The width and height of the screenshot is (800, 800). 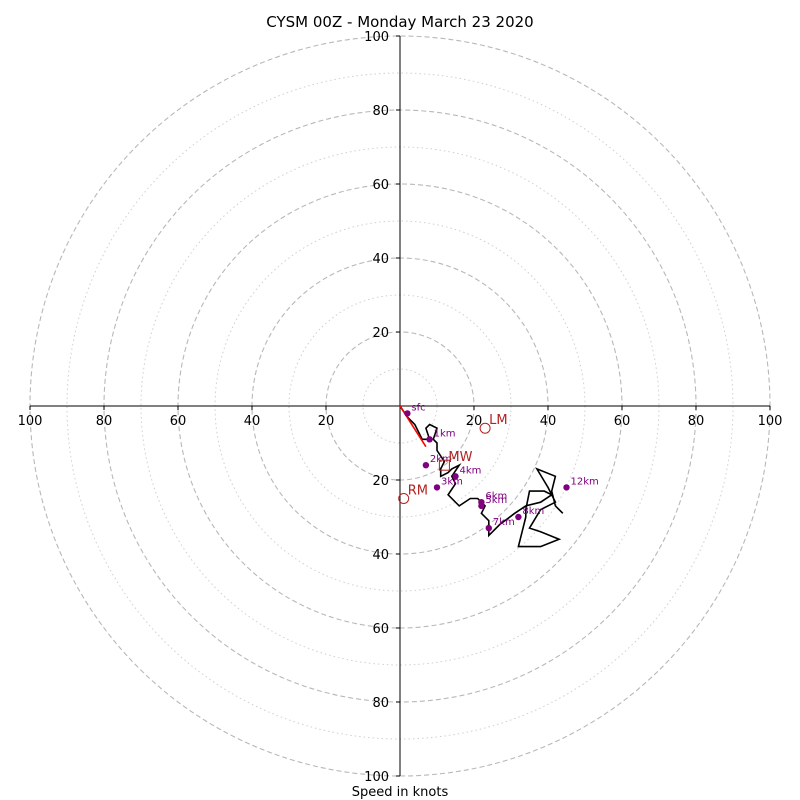 I want to click on height-marker-4km, so click(x=455, y=476).